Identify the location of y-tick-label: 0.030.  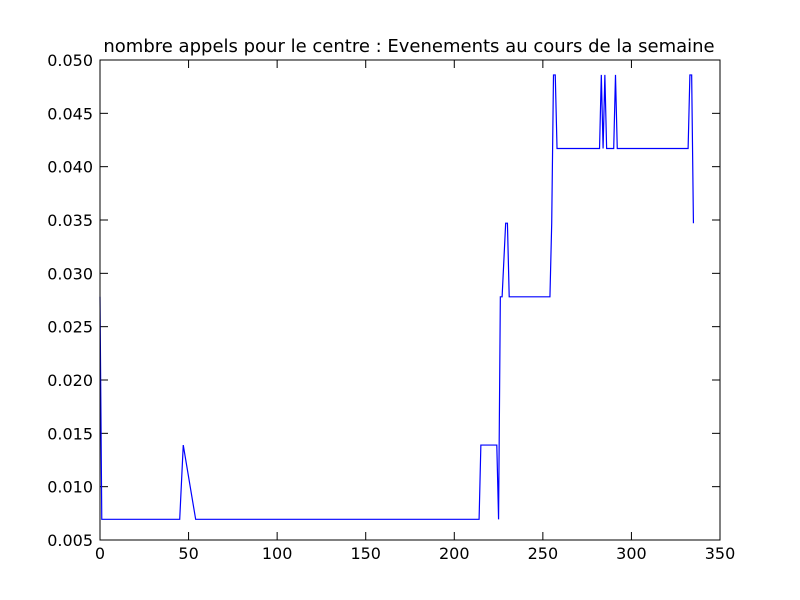
(70, 273).